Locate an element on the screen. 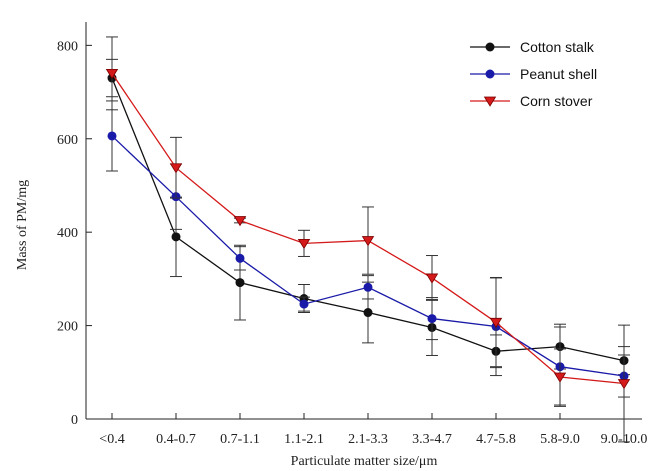 Image resolution: width=653 pixels, height=471 pixels. legend-label-peanut-shell: Peanut shell is located at coordinates (558, 74).